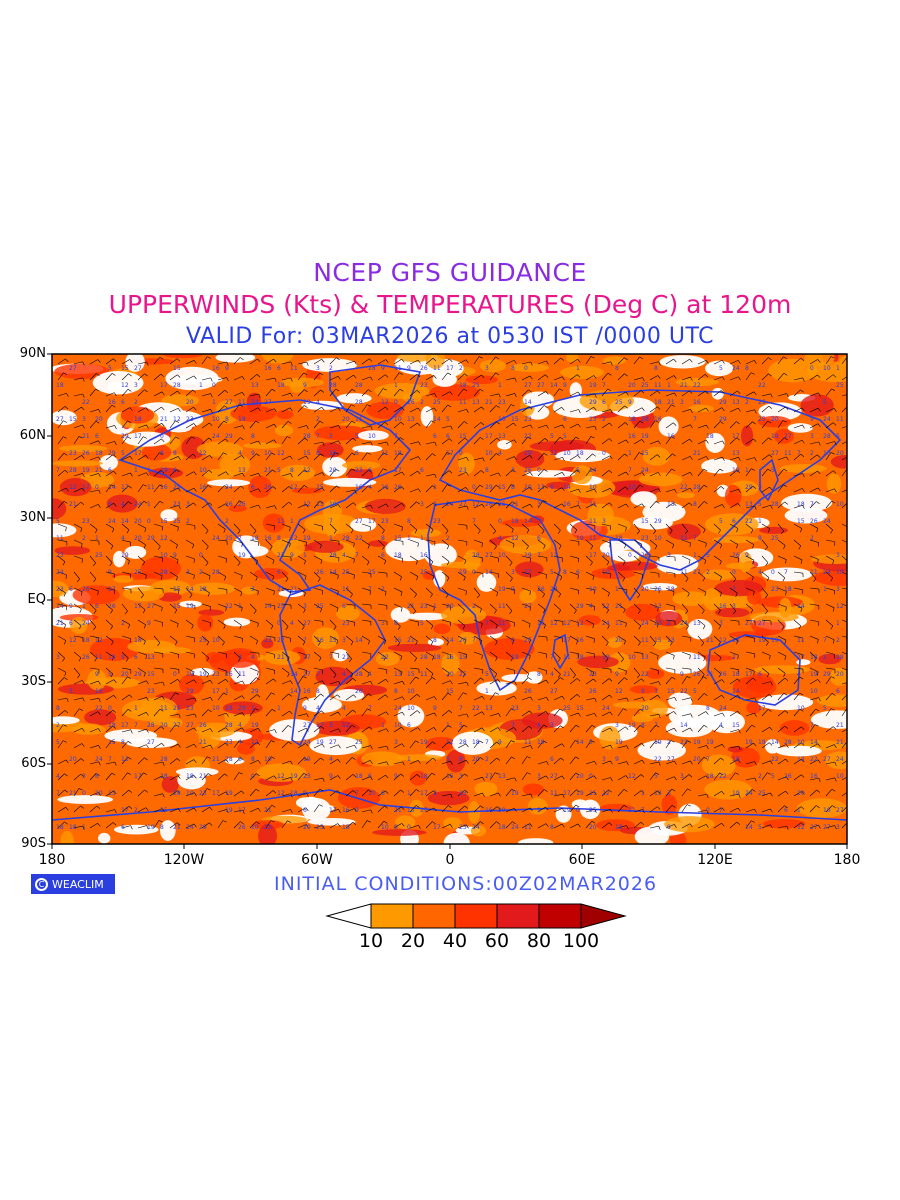 This screenshot has width=900, height=1200. What do you see at coordinates (294, 776) in the screenshot?
I see `temperature-mark: 19` at bounding box center [294, 776].